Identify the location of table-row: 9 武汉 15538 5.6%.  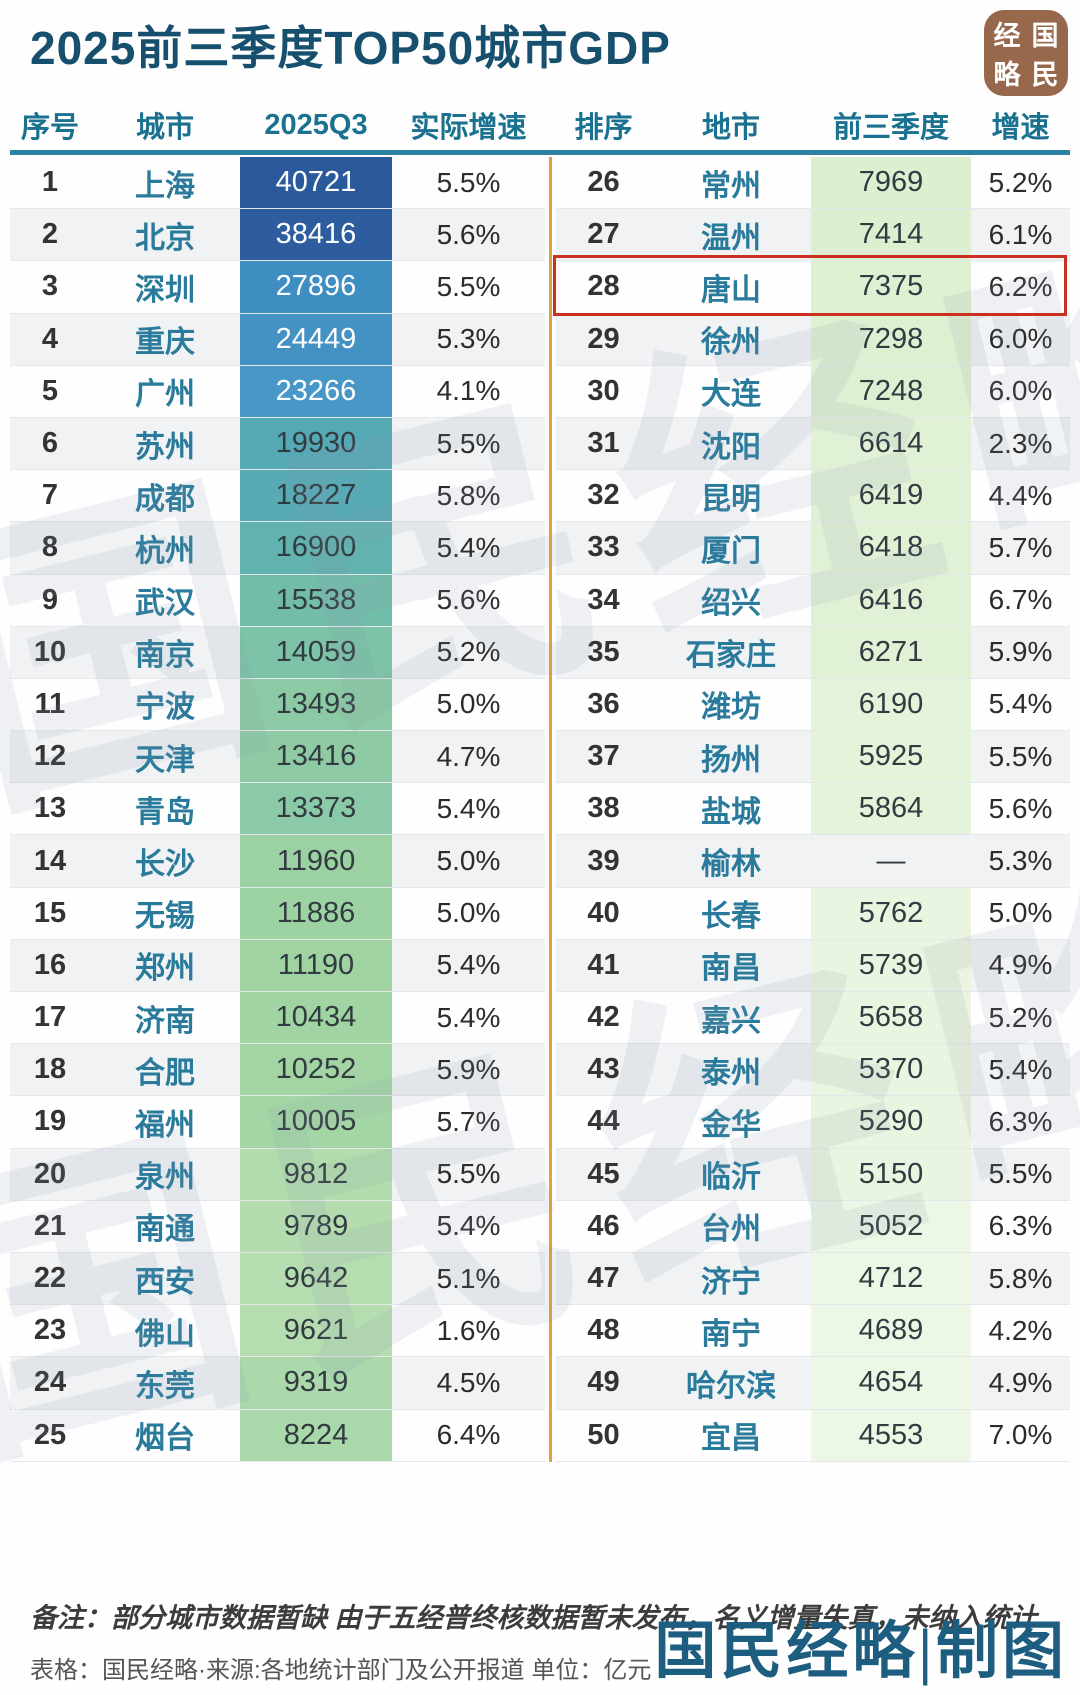
(277, 600).